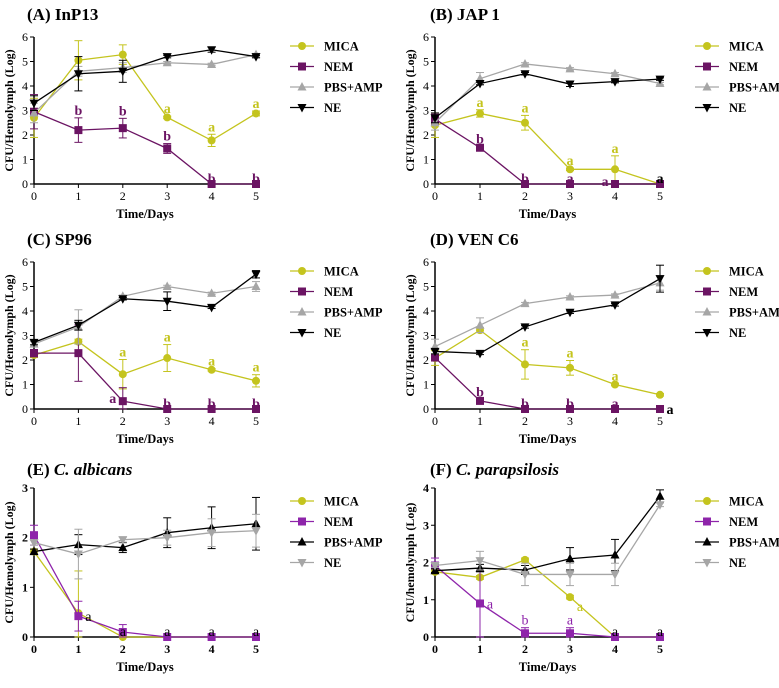 The width and height of the screenshot is (779, 688). I want to click on legend-label: NEM, so click(743, 292).